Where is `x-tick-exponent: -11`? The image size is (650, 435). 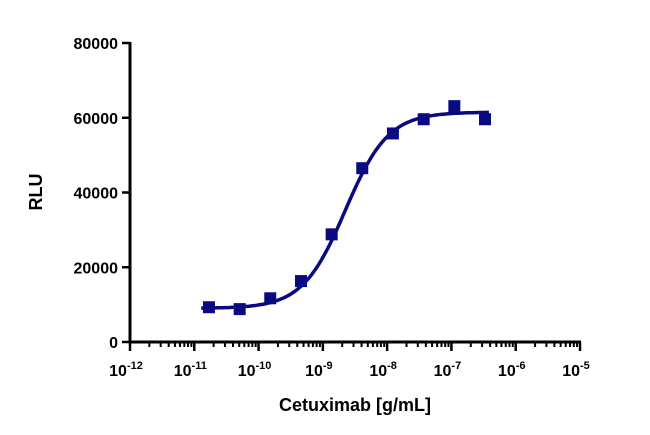
x-tick-exponent: -11 is located at coordinates (199, 366).